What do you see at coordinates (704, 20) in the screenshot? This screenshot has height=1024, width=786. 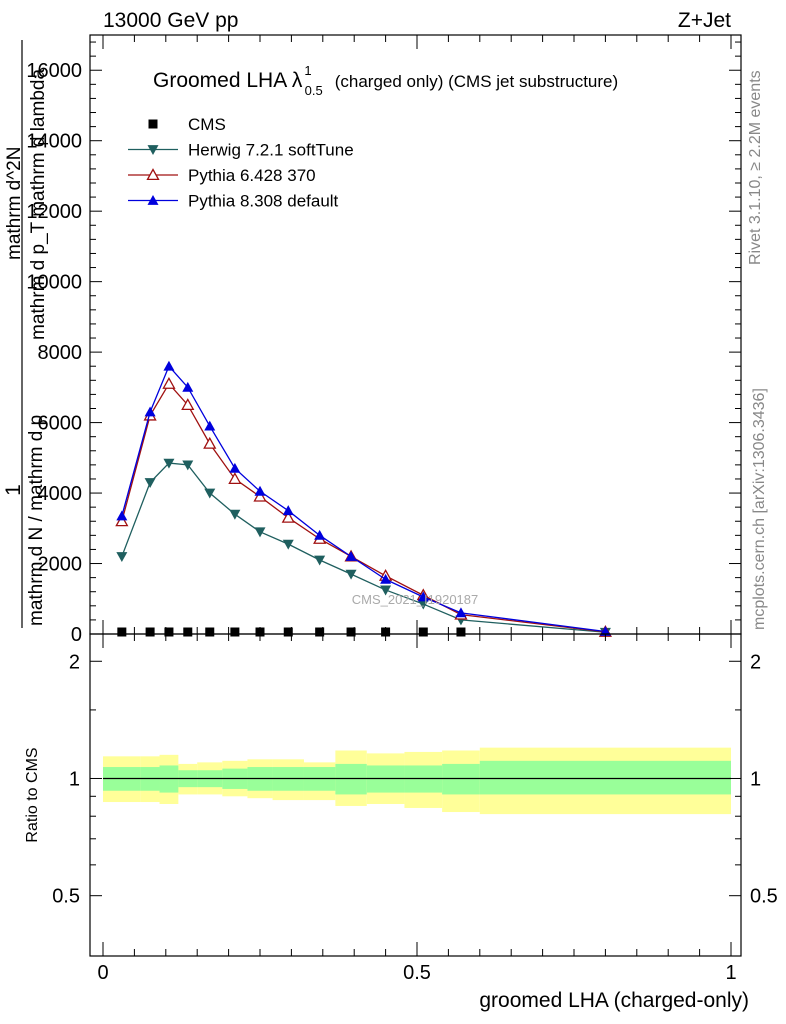 I see `process-label: Z+Jet` at bounding box center [704, 20].